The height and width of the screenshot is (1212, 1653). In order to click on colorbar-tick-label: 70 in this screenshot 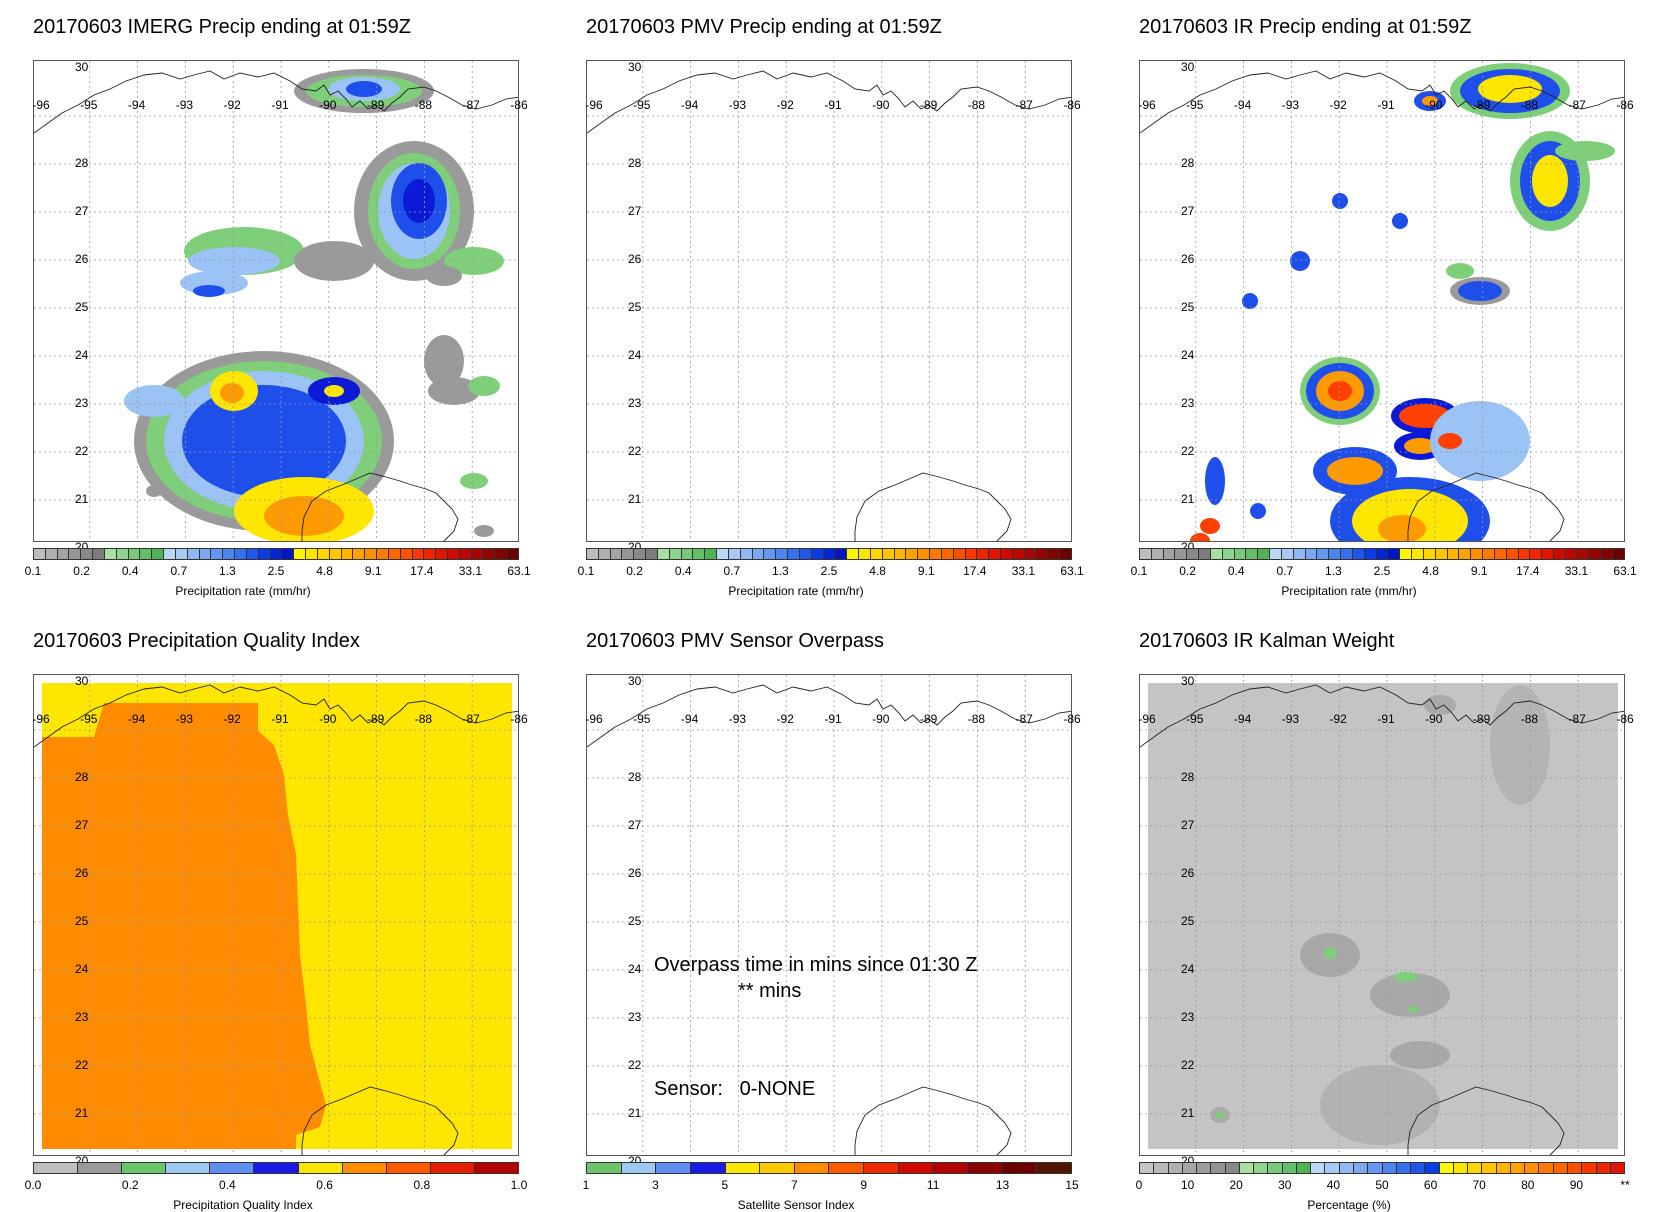, I will do `click(1479, 1185)`.